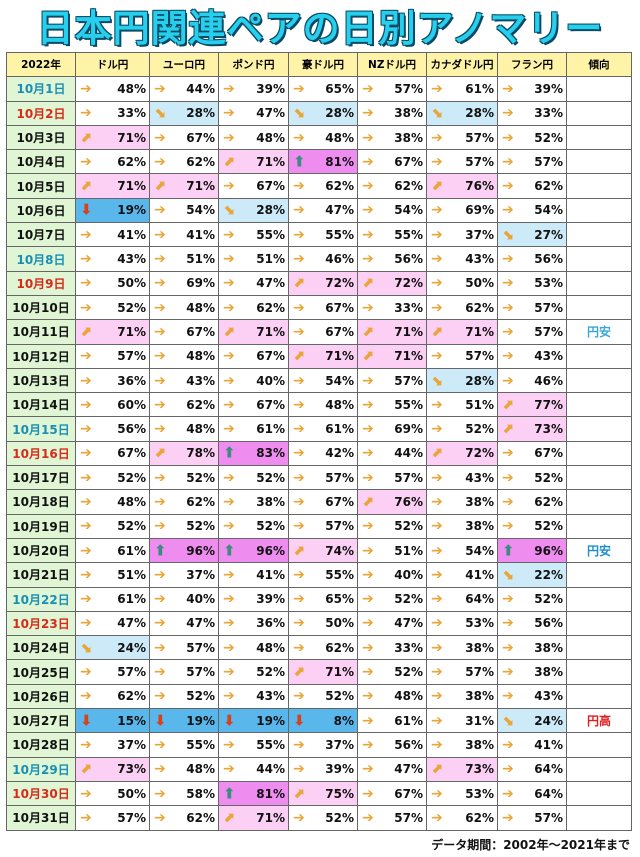  Describe the element at coordinates (270, 210) in the screenshot. I see `value-text: 28%` at that location.